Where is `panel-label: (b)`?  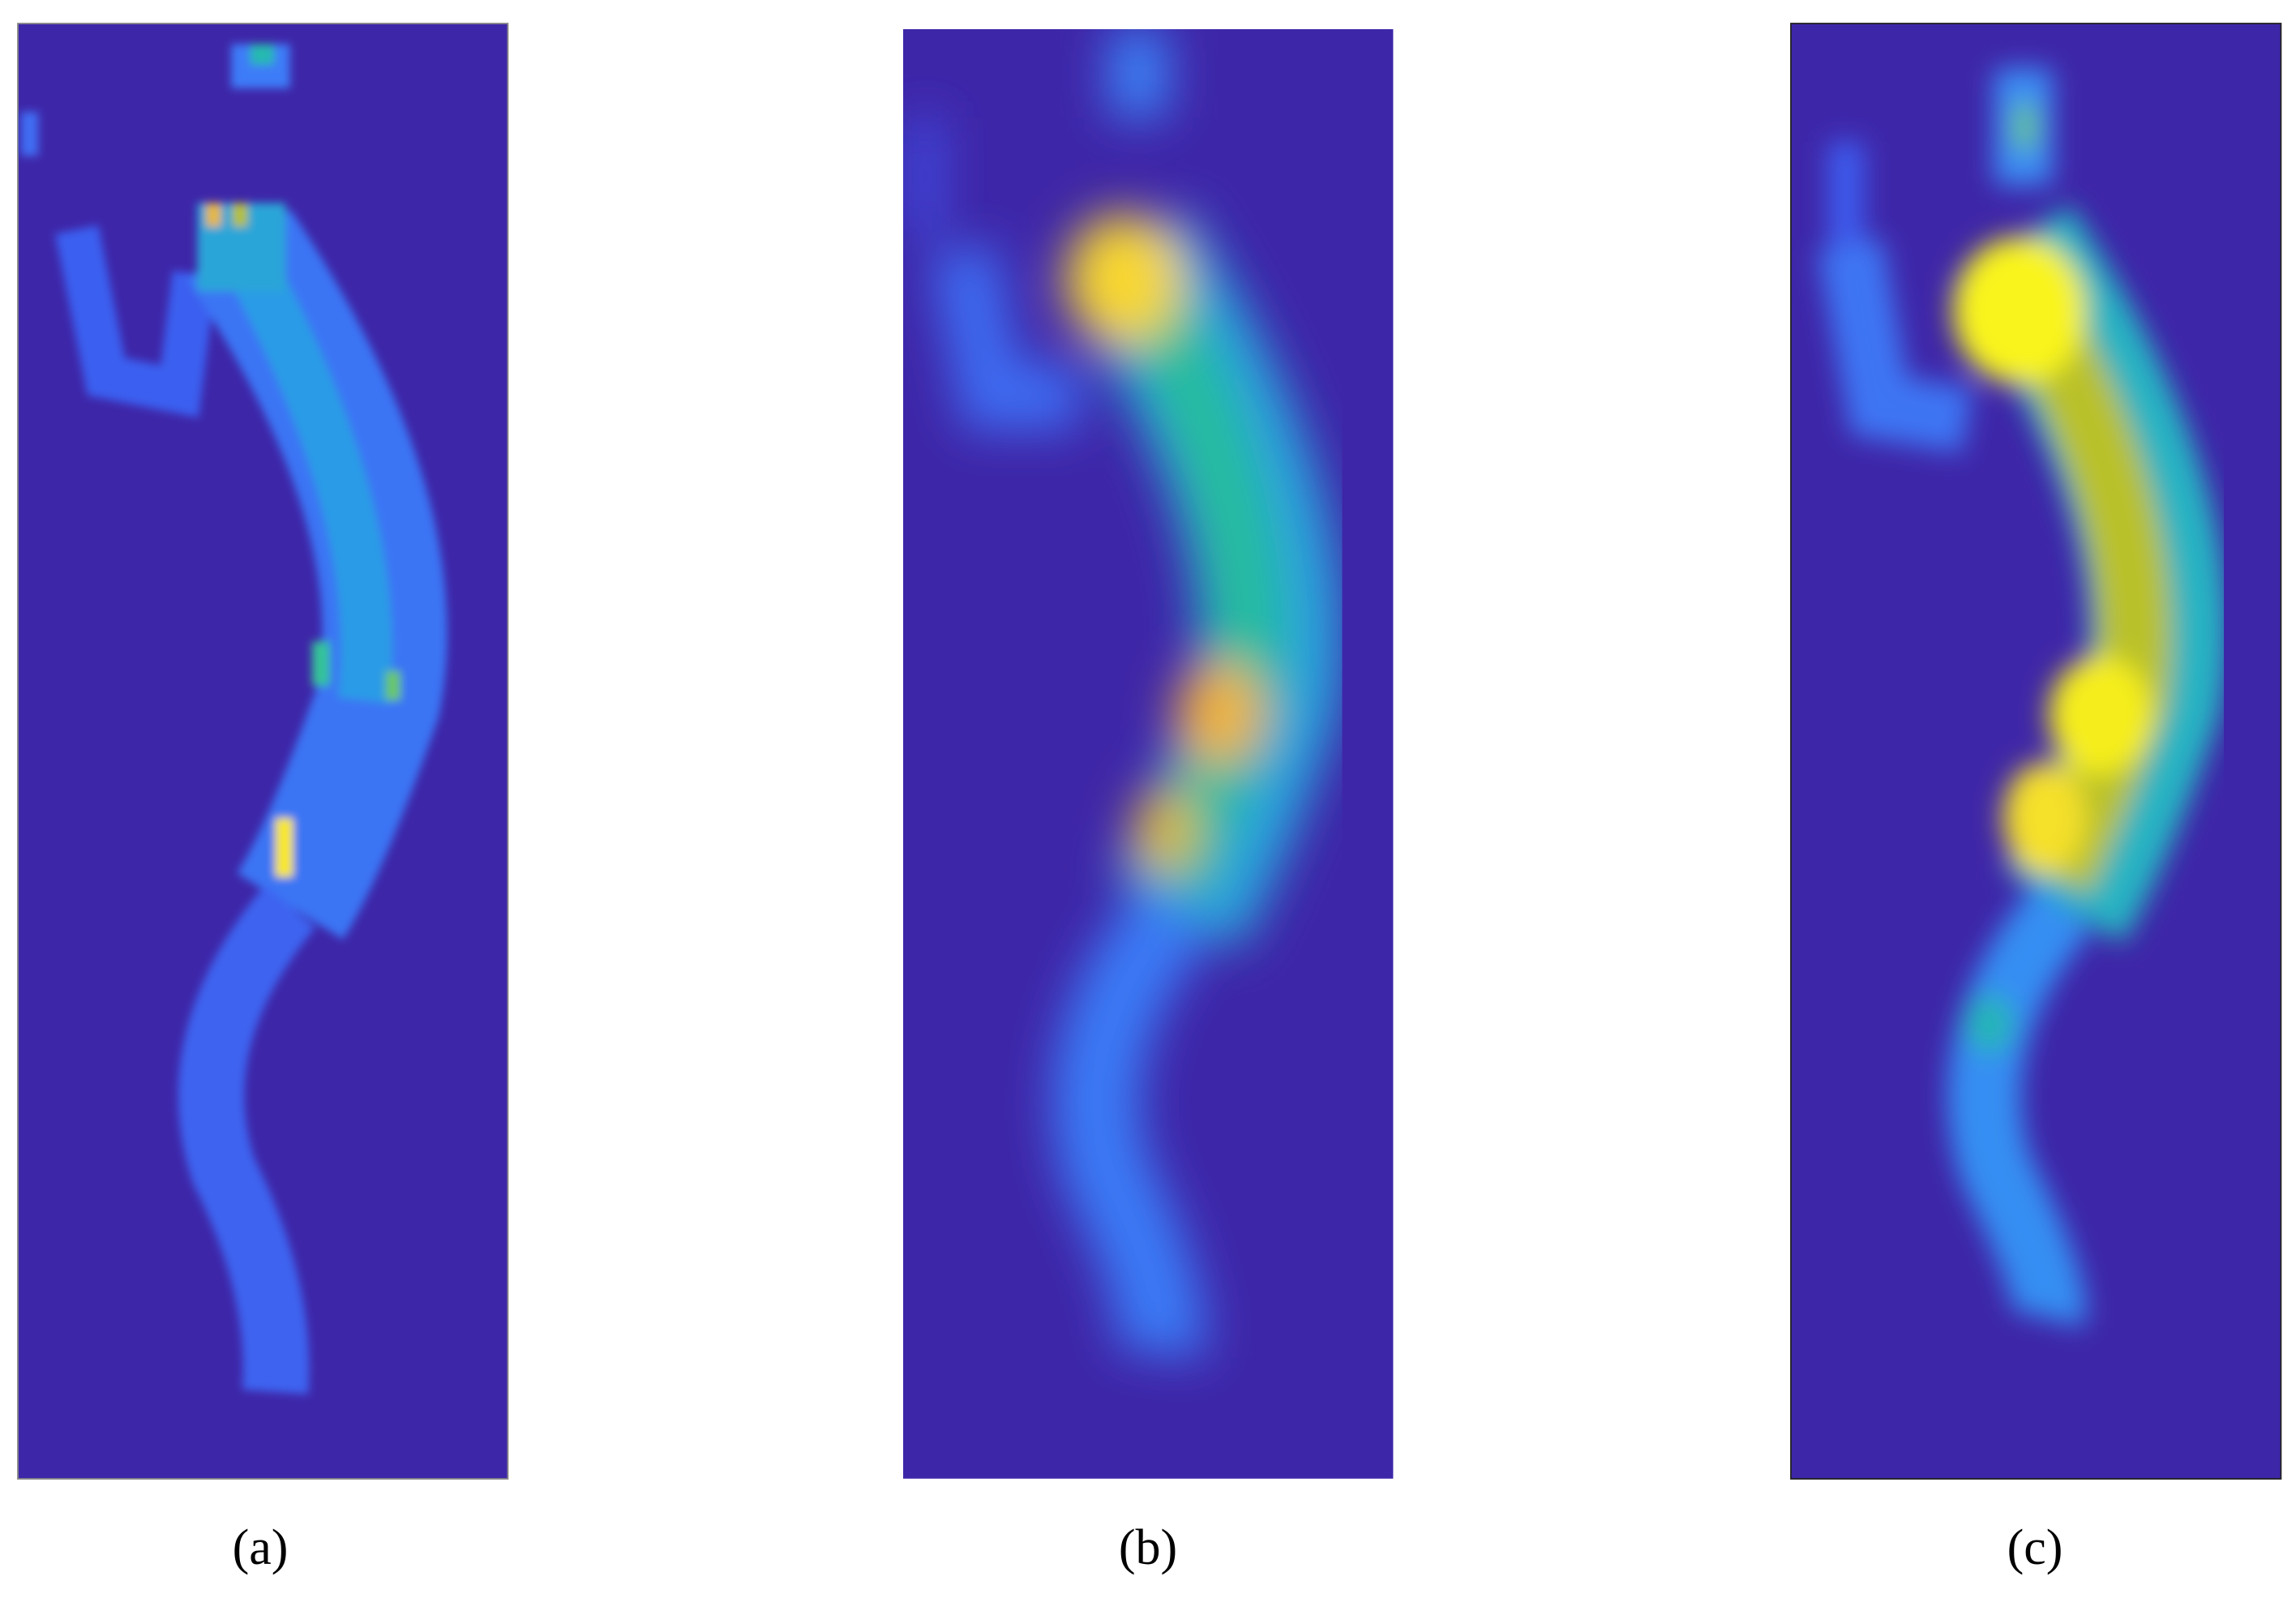
panel-label: (b) is located at coordinates (1148, 1547).